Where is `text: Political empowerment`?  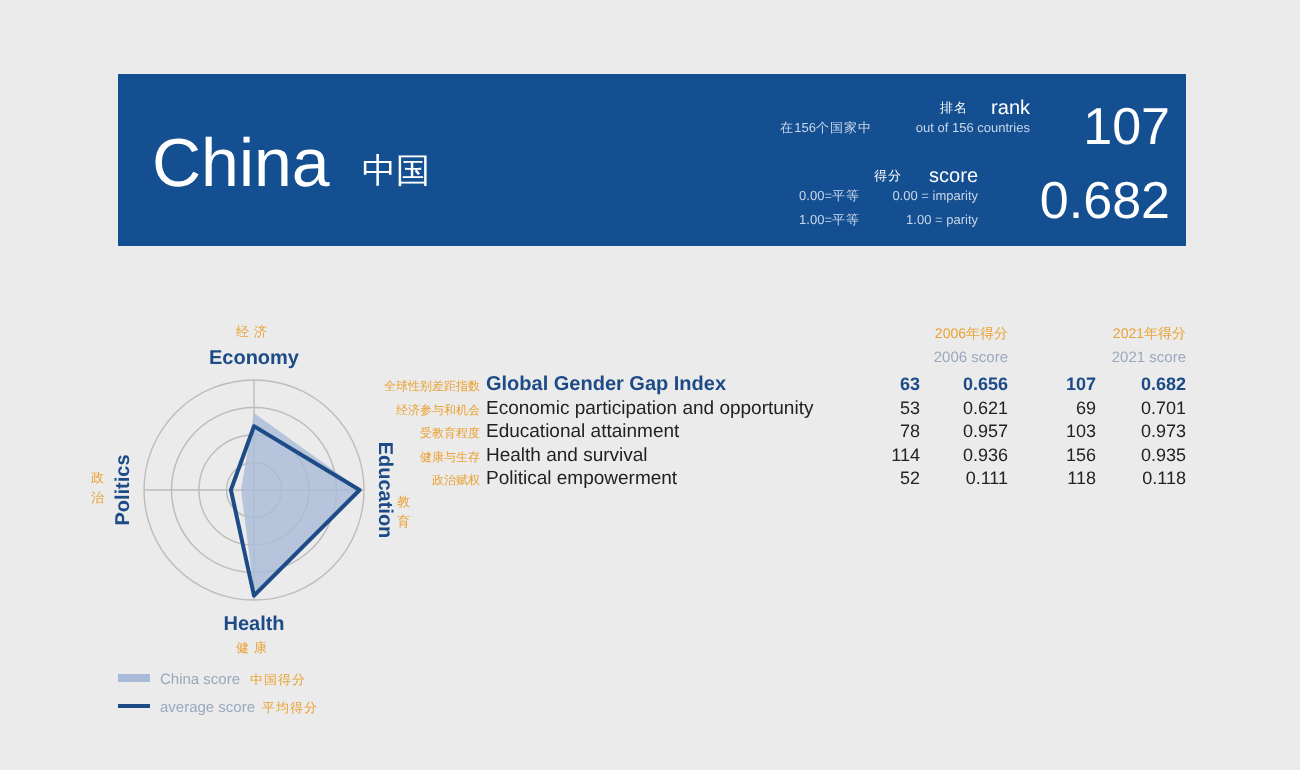
text: Political empowerment is located at coordinates (582, 479).